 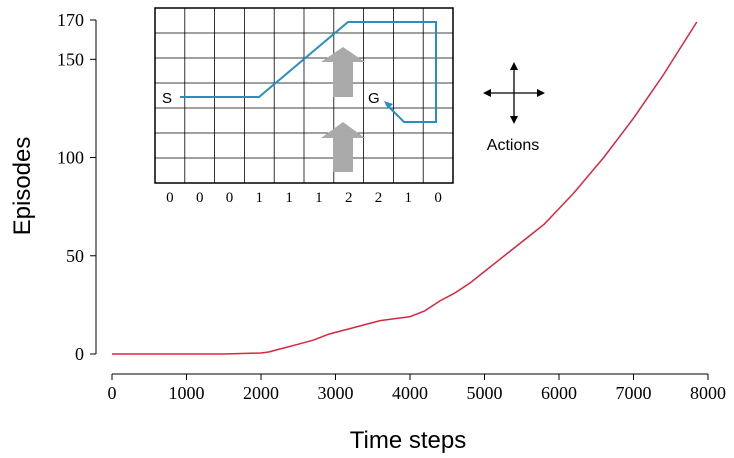 I want to click on actions-compass-icon, so click(x=514, y=93).